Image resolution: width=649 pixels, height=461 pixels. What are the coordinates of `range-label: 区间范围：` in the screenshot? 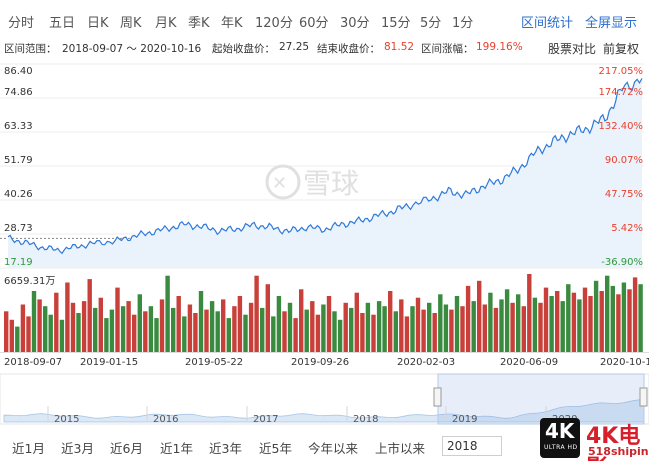 It's located at (30, 49).